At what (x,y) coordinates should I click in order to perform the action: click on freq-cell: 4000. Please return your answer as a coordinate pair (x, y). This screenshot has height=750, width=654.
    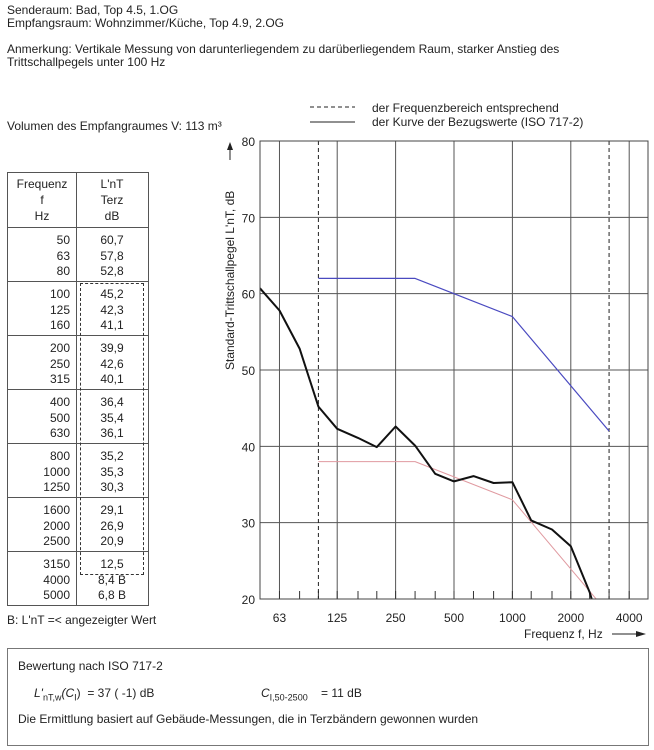
    Looking at the image, I should click on (56, 579).